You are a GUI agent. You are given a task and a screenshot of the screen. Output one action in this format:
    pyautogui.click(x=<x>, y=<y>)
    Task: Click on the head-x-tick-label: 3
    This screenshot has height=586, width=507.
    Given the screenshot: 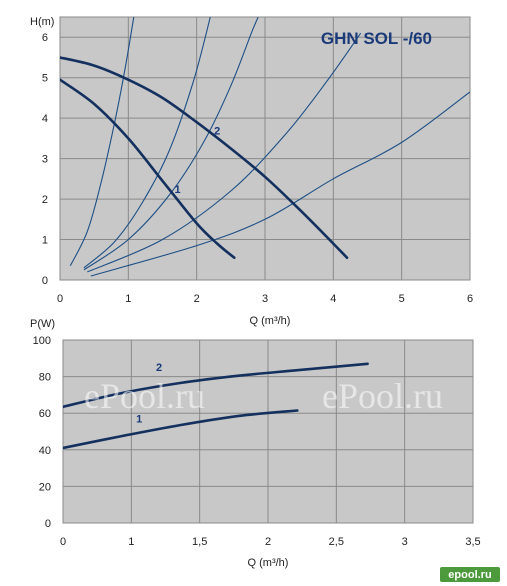 What is the action you would take?
    pyautogui.click(x=265, y=299)
    